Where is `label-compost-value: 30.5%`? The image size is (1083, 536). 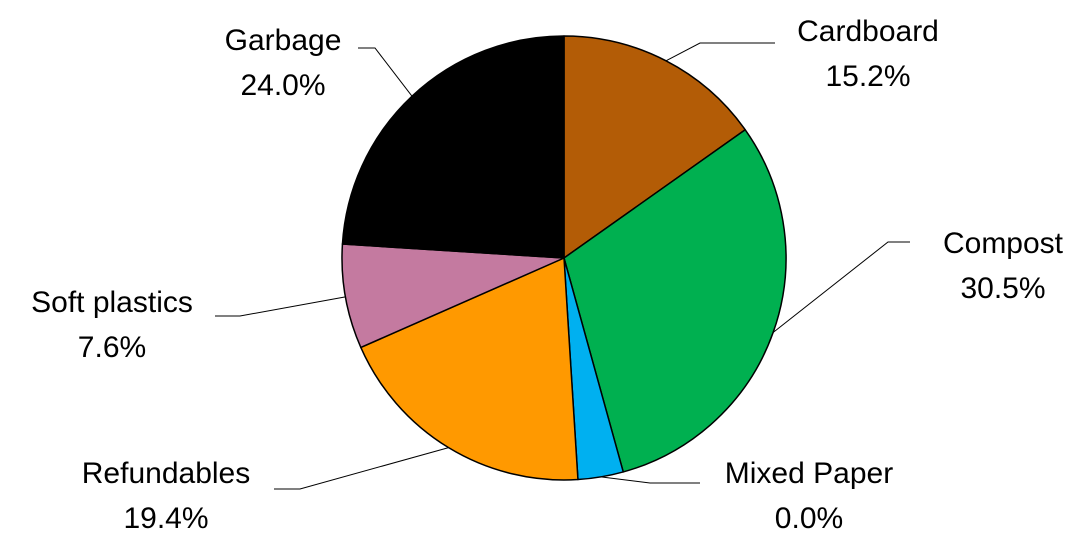
label-compost-value: 30.5% is located at coordinates (1002, 288).